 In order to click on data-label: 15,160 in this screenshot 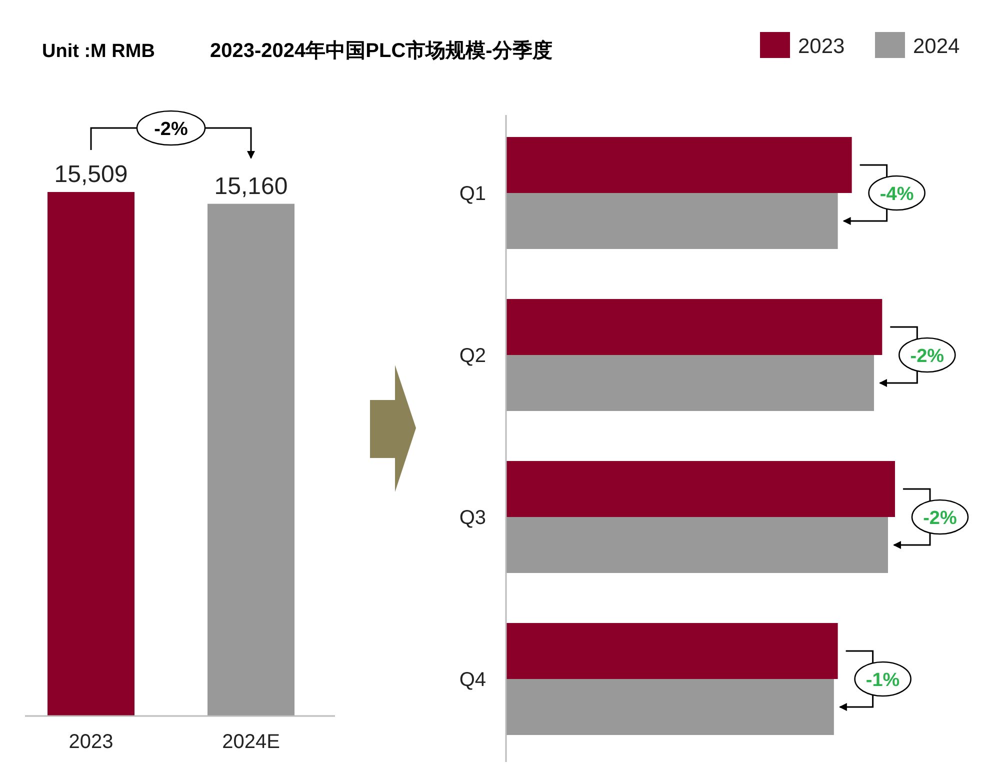, I will do `click(251, 186)`.